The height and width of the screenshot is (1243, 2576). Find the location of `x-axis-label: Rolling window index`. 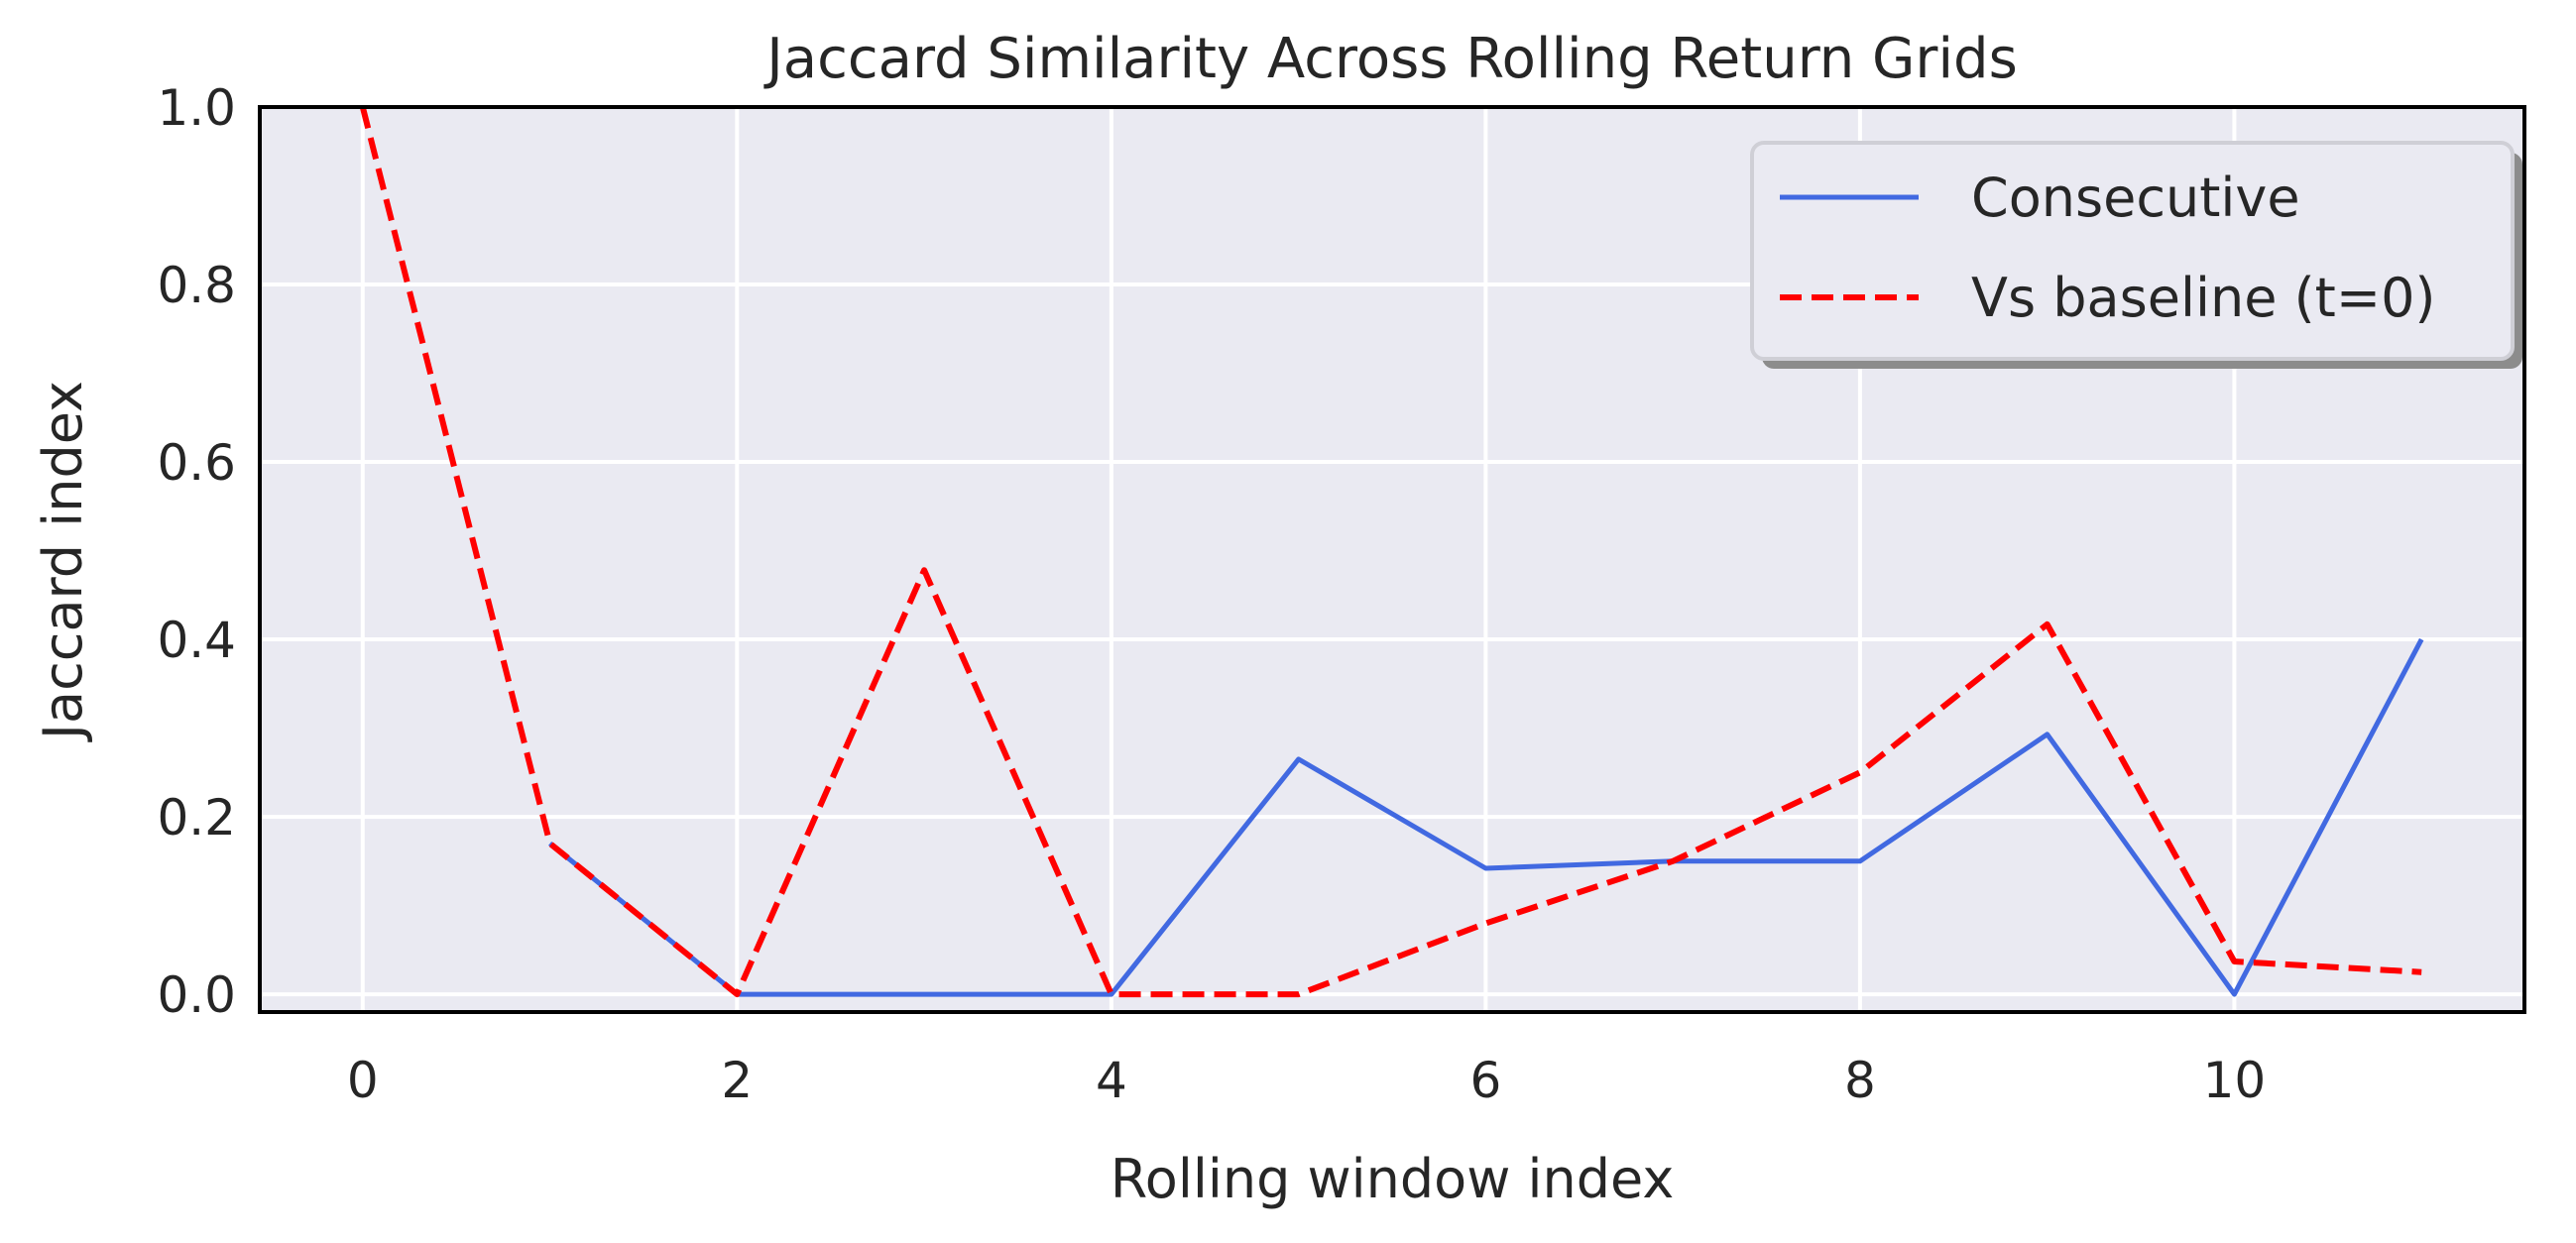

x-axis-label: Rolling window index is located at coordinates (1393, 1179).